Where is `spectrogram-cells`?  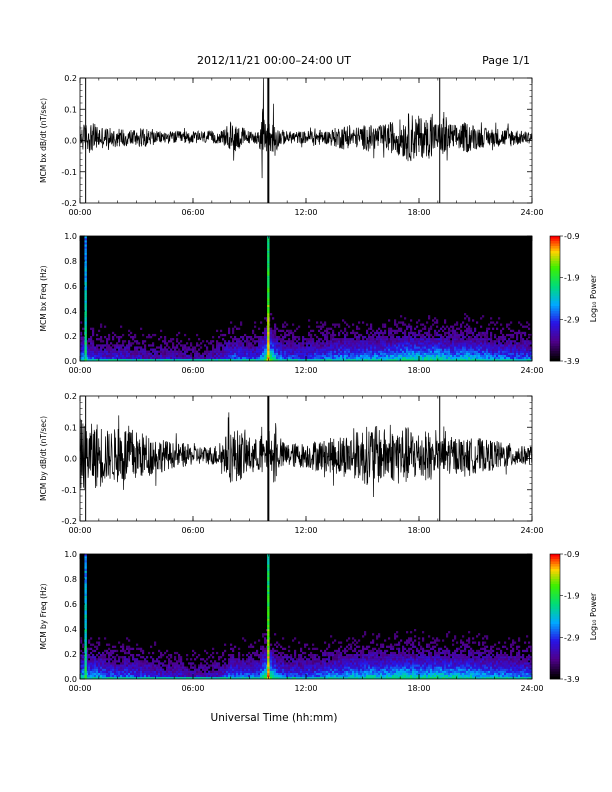
spectrogram-cells is located at coordinates (306, 654).